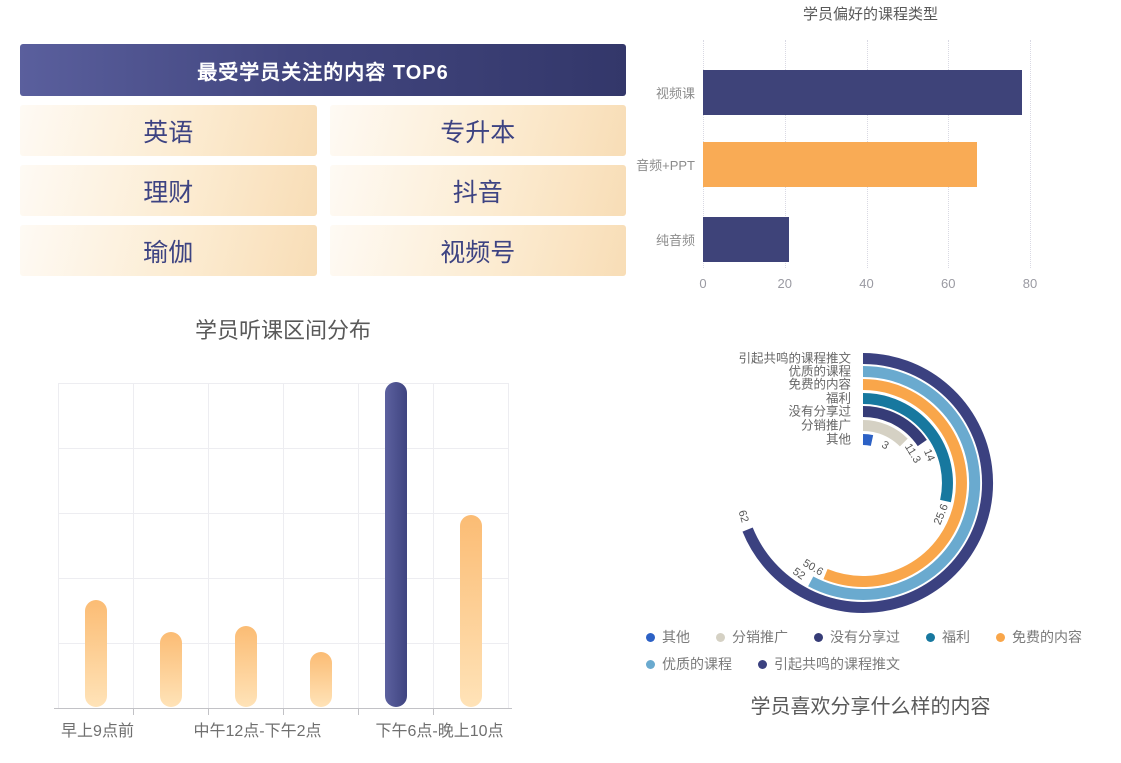 This screenshot has height=763, width=1121. Describe the element at coordinates (1030, 283) in the screenshot. I see `x-axis-tick-label: 80` at that location.